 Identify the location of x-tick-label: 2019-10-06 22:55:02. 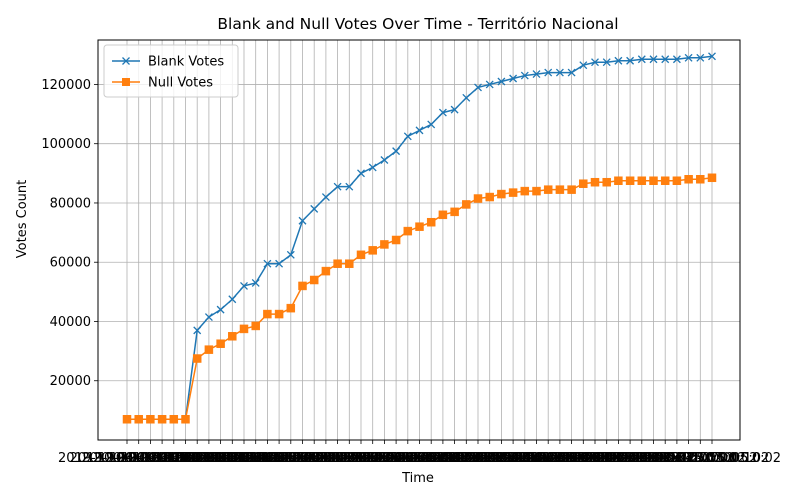
(536, 458).